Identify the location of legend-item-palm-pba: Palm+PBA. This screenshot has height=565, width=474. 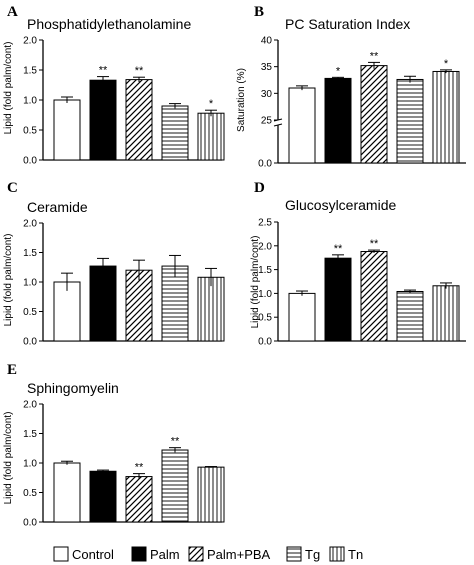
(229, 554).